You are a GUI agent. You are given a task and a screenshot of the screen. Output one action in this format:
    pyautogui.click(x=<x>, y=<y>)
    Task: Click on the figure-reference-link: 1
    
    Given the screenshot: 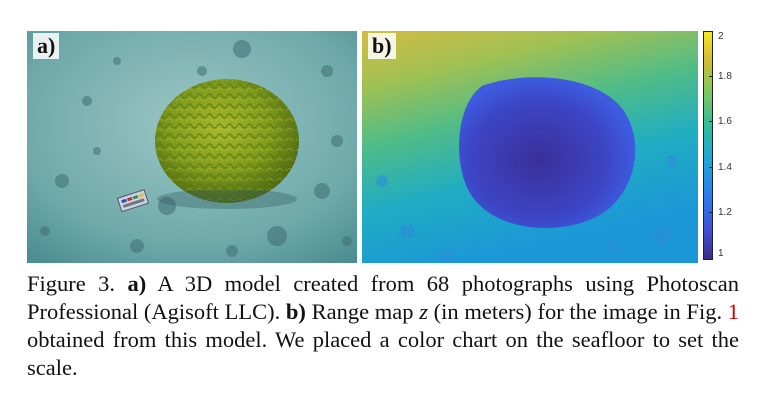 What is the action you would take?
    pyautogui.click(x=733, y=311)
    